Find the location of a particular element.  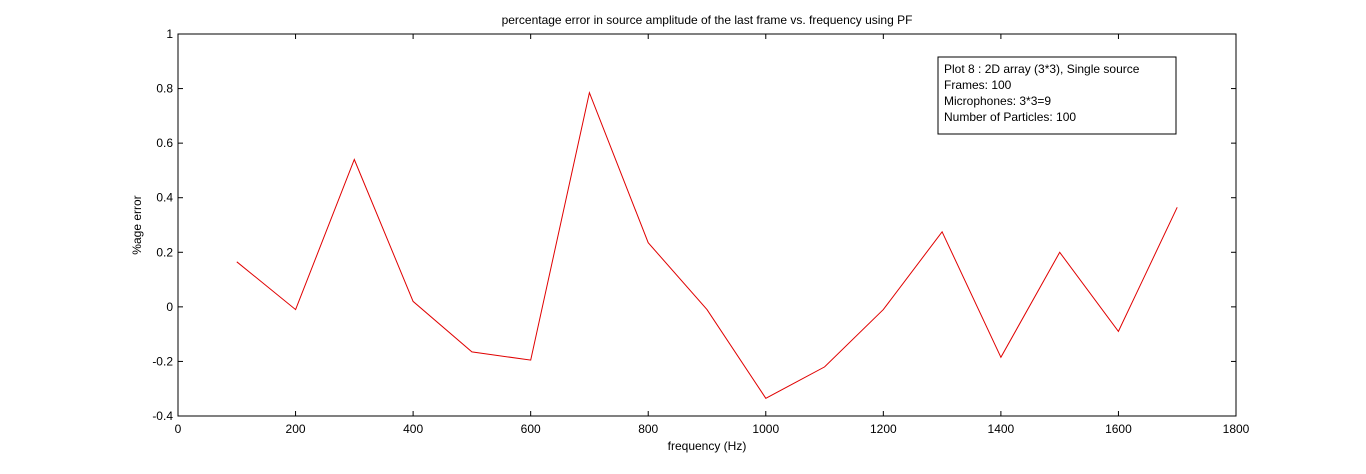

y-tick-label: -0.4 is located at coordinates (162, 416).